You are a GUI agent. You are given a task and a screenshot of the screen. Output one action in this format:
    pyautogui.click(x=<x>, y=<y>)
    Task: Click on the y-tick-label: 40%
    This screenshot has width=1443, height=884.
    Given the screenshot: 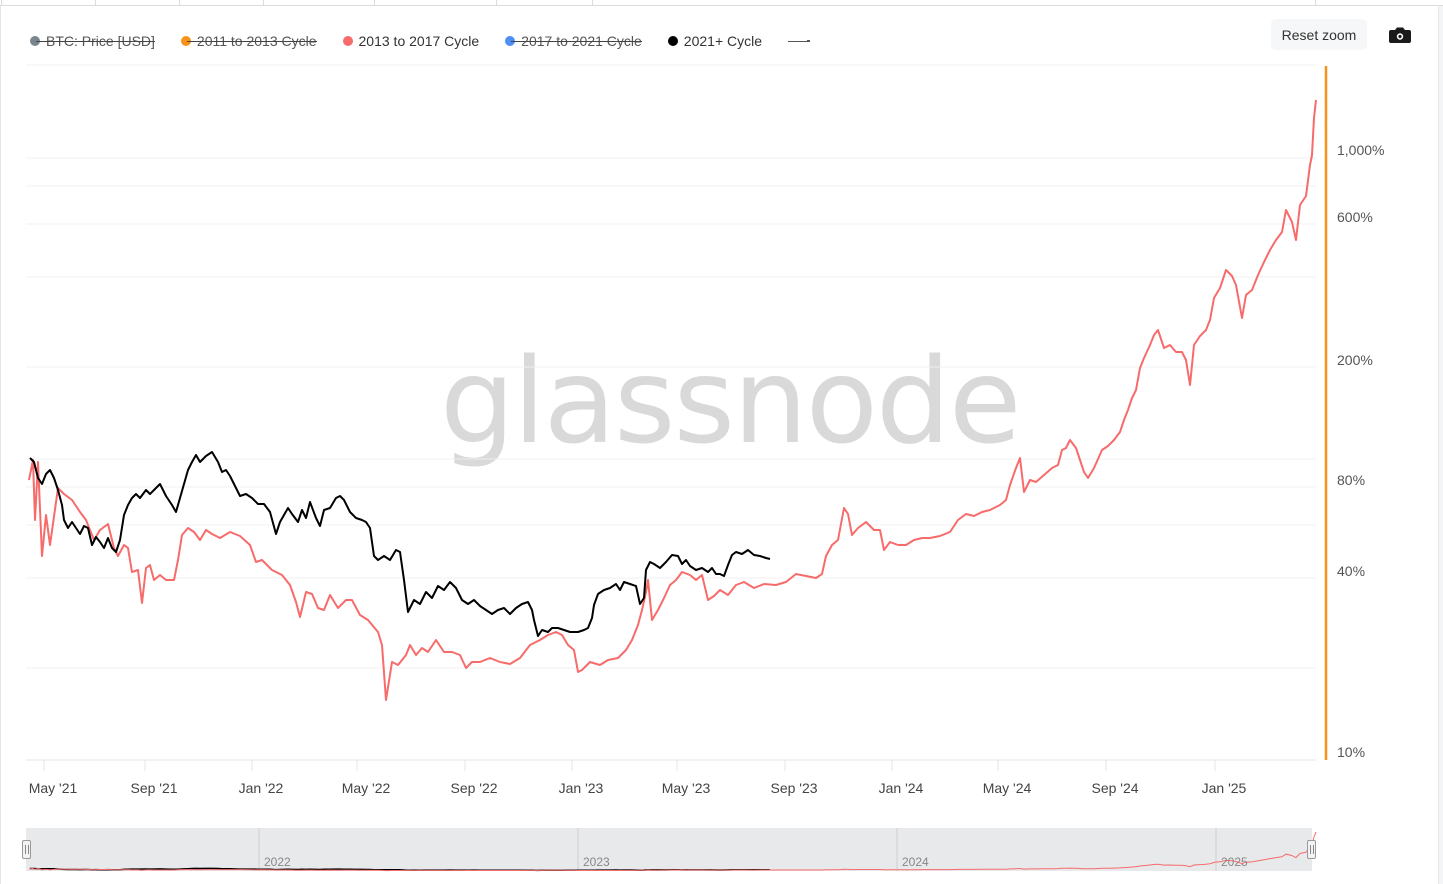 What is the action you would take?
    pyautogui.click(x=1351, y=570)
    